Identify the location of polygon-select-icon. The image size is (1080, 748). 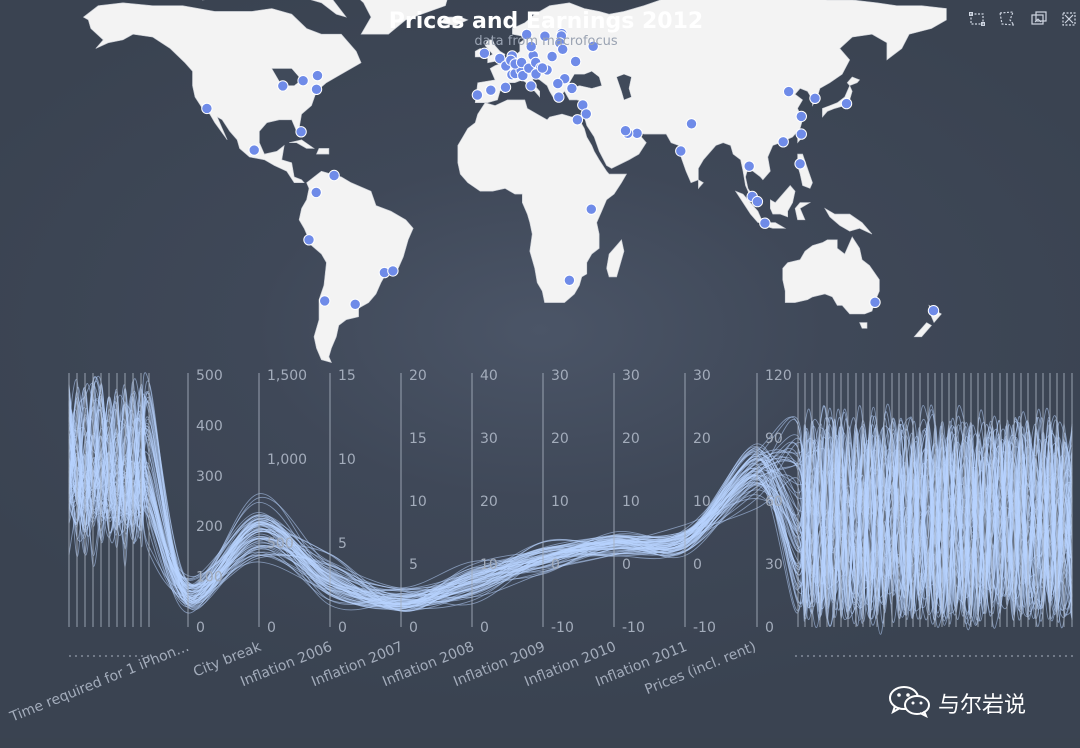
(1007, 19).